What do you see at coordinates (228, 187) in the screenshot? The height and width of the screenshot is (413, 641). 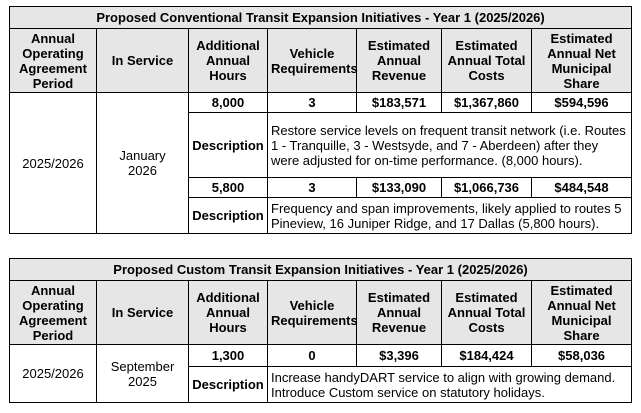 I see `hours-cell: 5,800` at bounding box center [228, 187].